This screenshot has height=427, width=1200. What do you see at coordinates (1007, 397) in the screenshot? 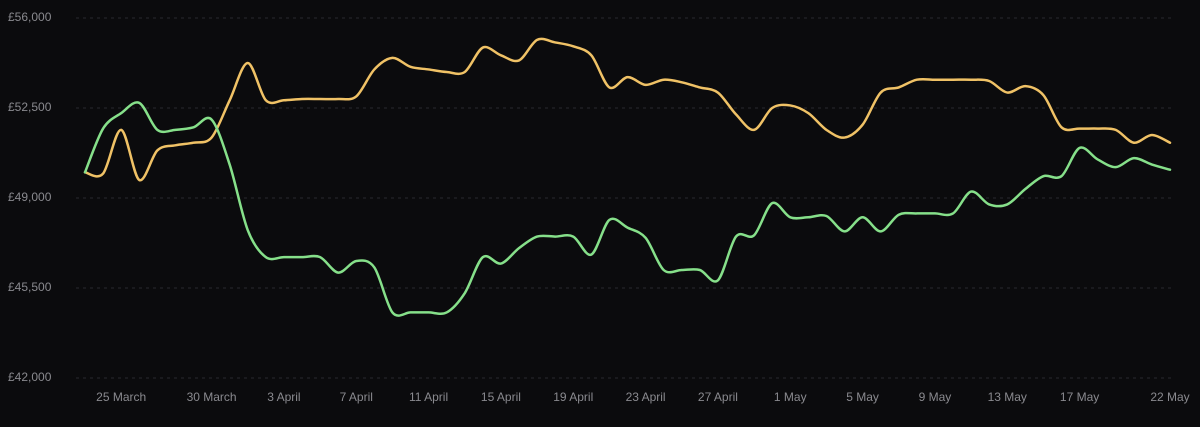
I see `x-tick-label: 13 May` at bounding box center [1007, 397].